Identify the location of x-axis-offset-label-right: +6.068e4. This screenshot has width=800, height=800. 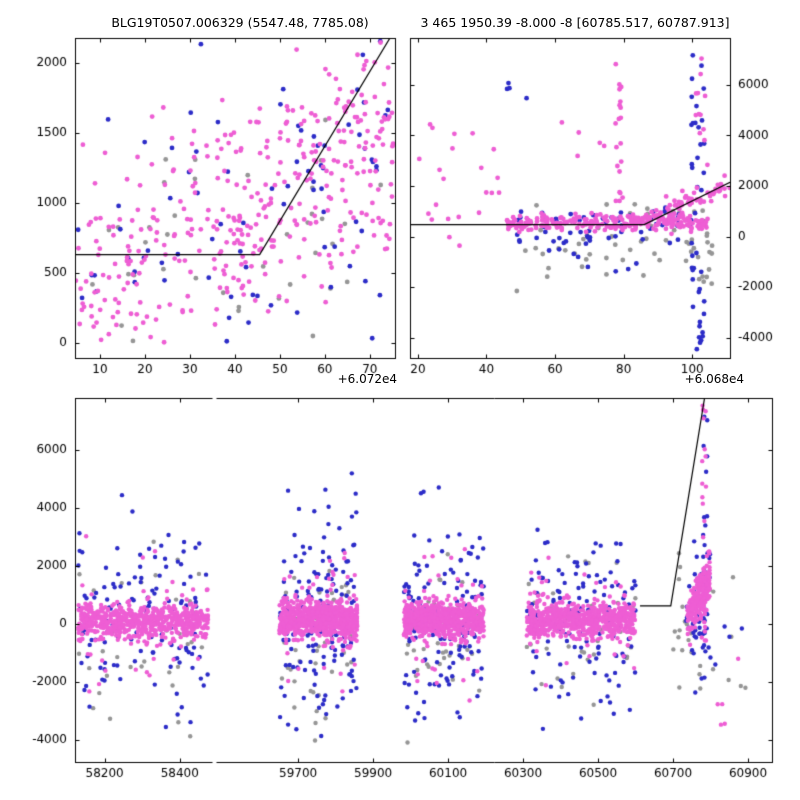
(714, 379).